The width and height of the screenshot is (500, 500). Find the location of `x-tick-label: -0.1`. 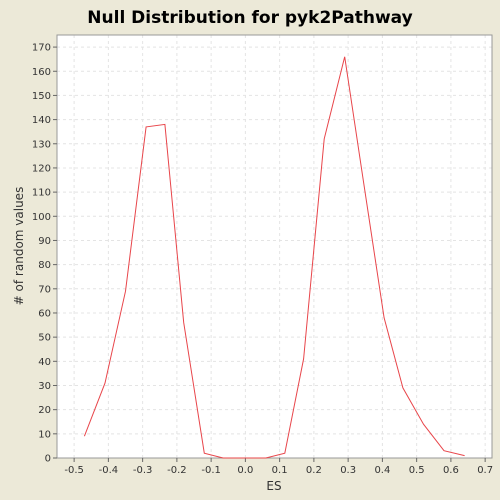

x-tick-label: -0.1 is located at coordinates (211, 470).